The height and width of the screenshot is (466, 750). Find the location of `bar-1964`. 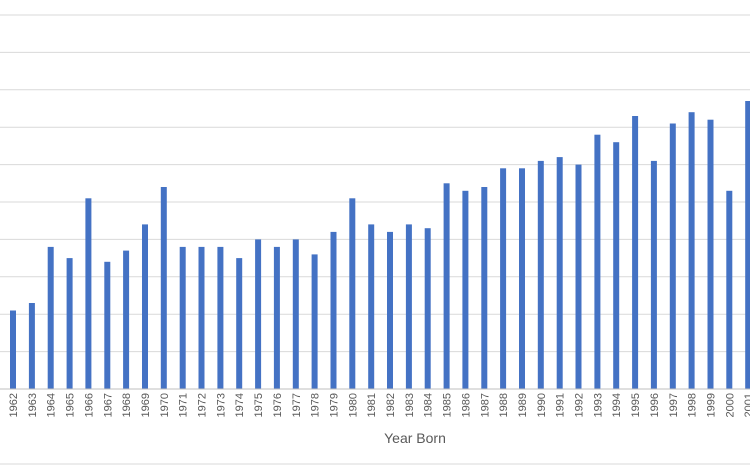

bar-1964 is located at coordinates (50, 317).